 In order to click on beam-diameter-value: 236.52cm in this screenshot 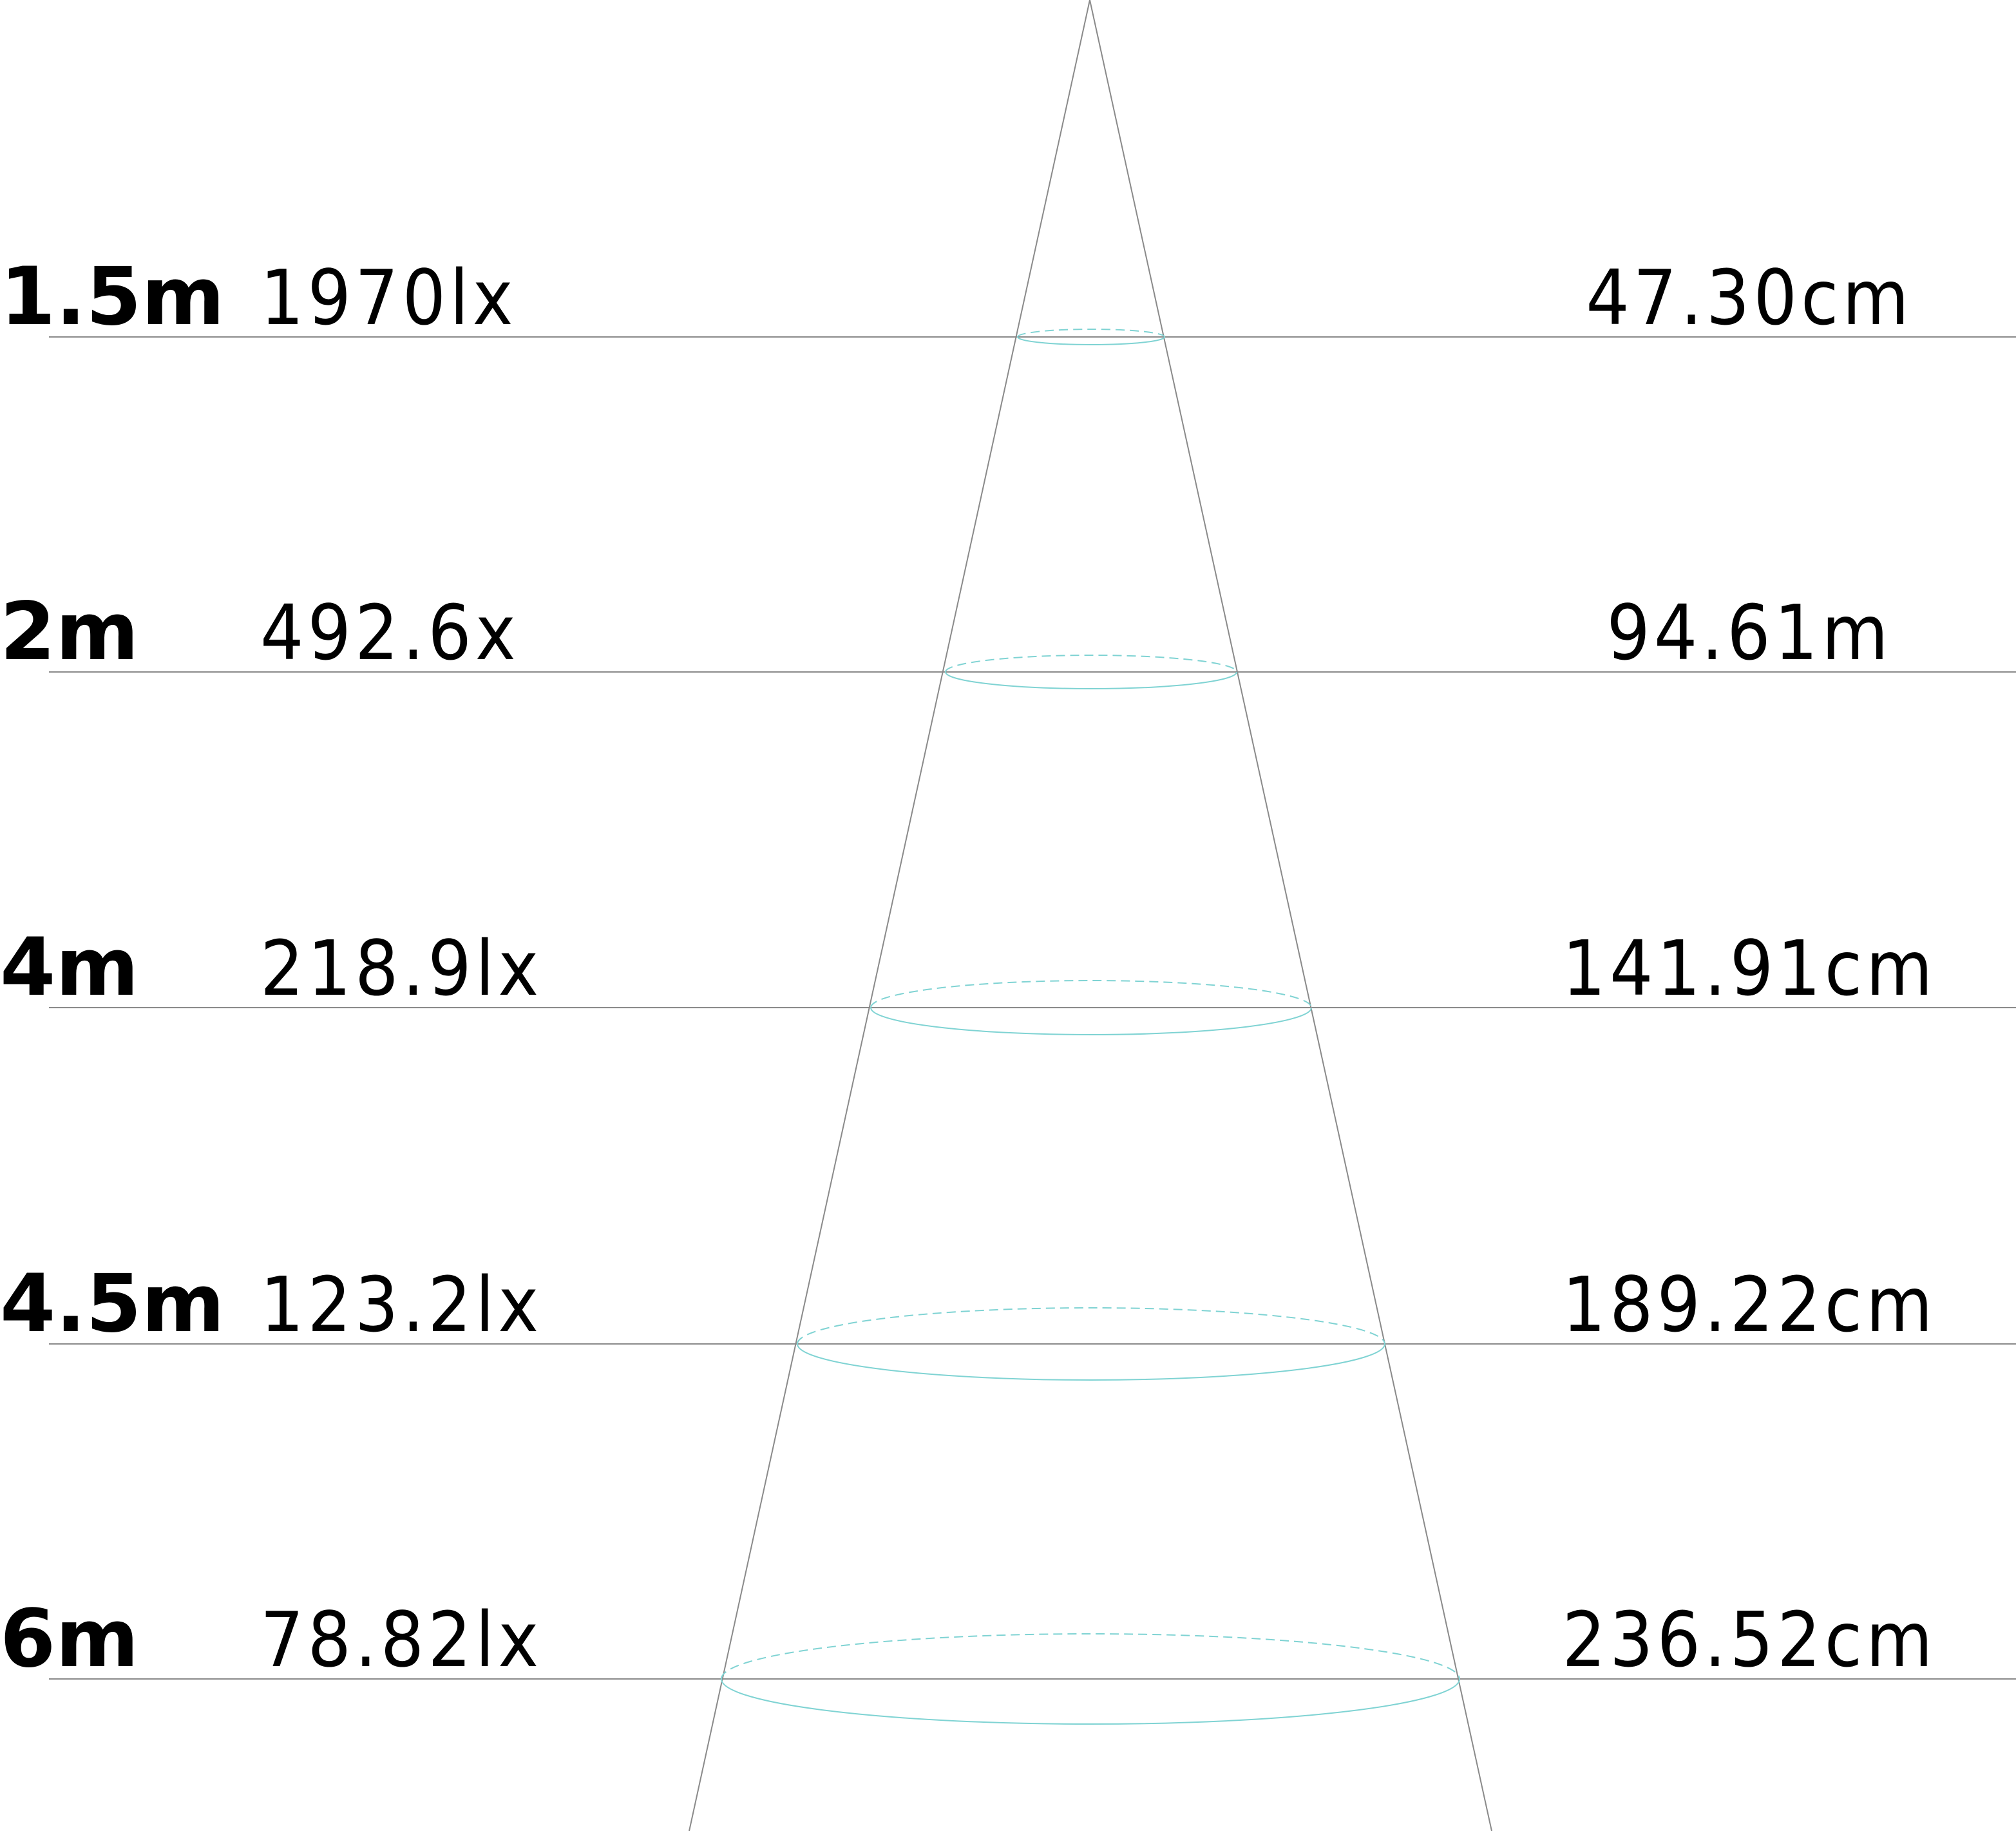, I will do `click(1749, 1640)`.